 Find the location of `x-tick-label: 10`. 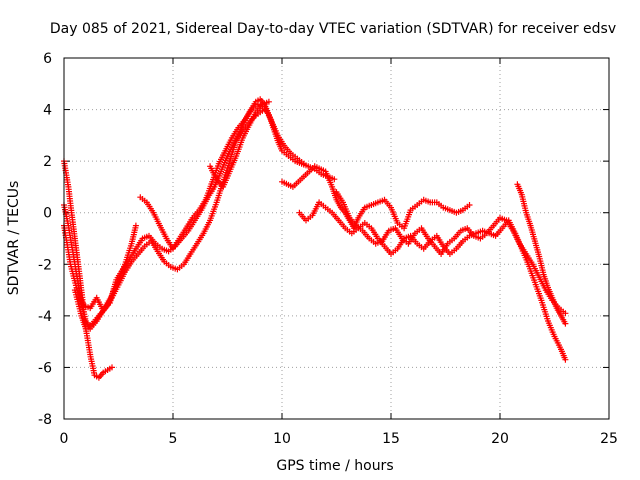

x-tick-label: 10 is located at coordinates (282, 439).